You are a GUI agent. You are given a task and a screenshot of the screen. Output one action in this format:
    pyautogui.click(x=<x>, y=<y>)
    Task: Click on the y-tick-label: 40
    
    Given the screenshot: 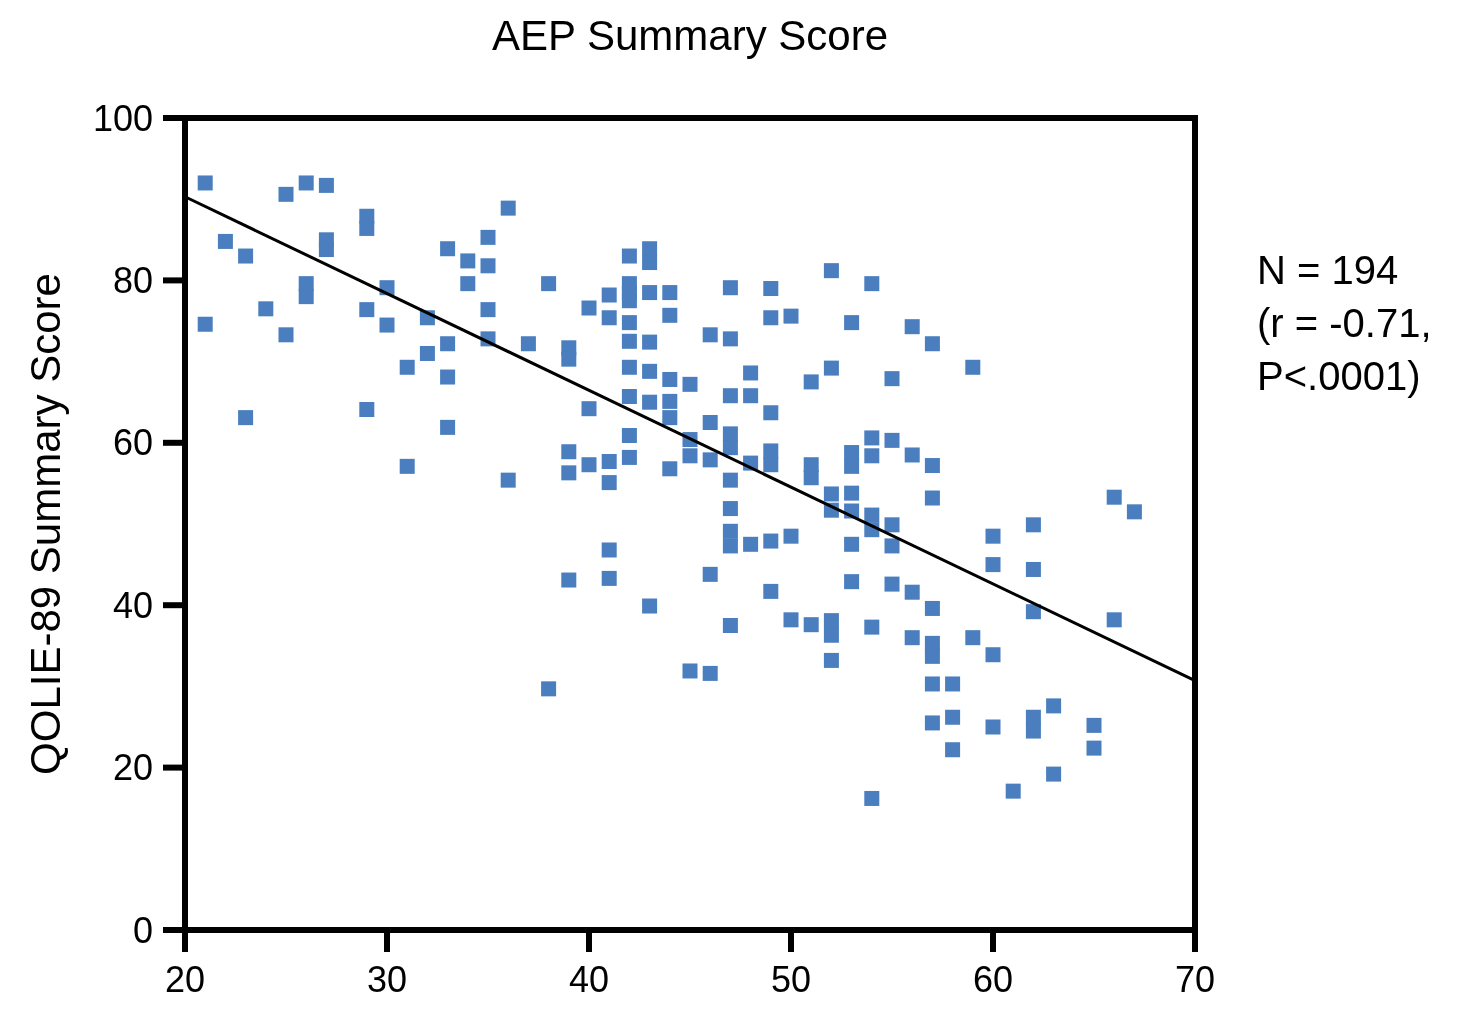 What is the action you would take?
    pyautogui.click(x=132, y=605)
    